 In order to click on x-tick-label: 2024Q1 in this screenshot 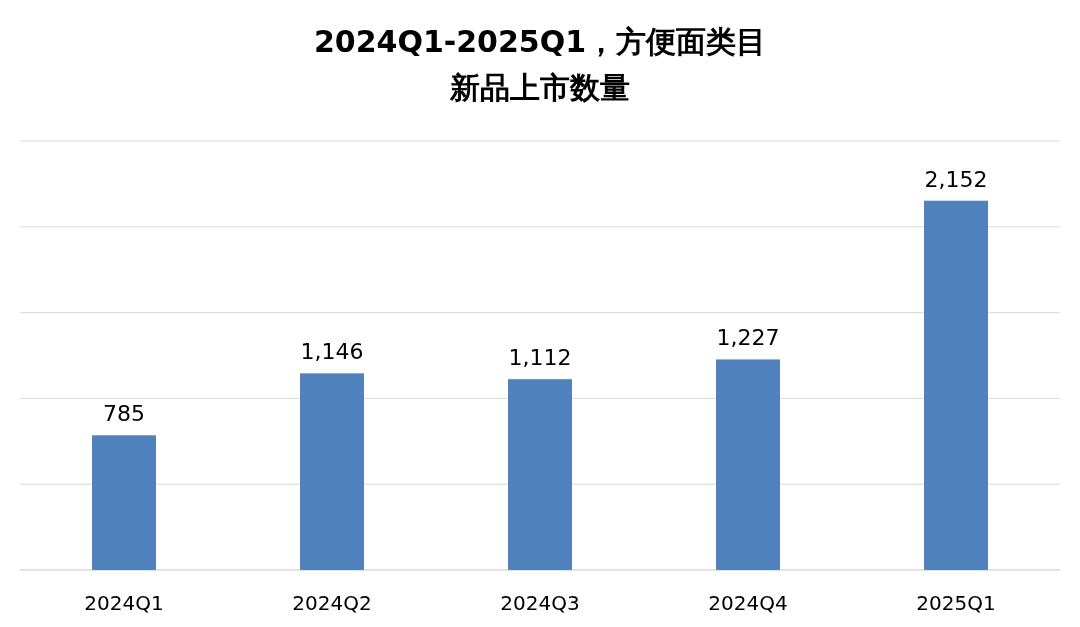, I will do `click(124, 603)`.